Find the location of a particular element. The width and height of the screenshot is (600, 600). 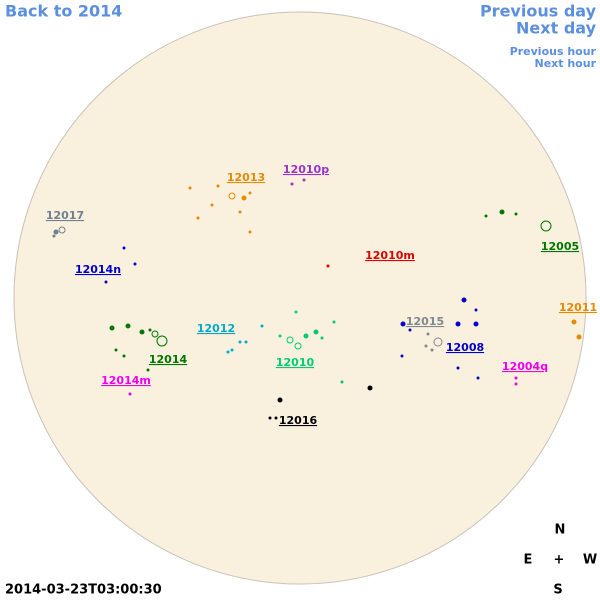

region-label: 12014m is located at coordinates (126, 380).